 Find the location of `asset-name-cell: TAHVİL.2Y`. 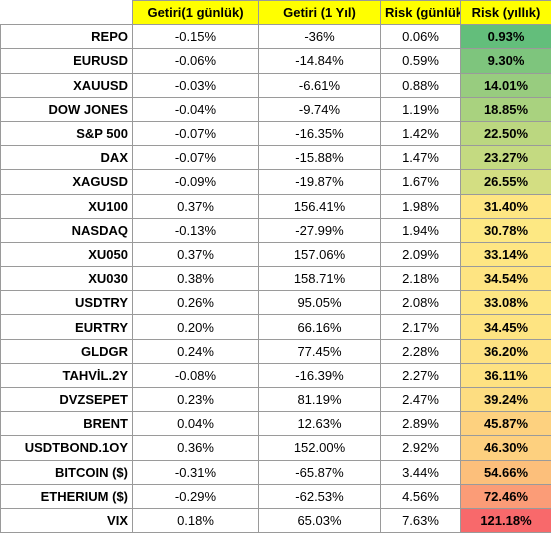

asset-name-cell: TAHVİL.2Y is located at coordinates (67, 375).